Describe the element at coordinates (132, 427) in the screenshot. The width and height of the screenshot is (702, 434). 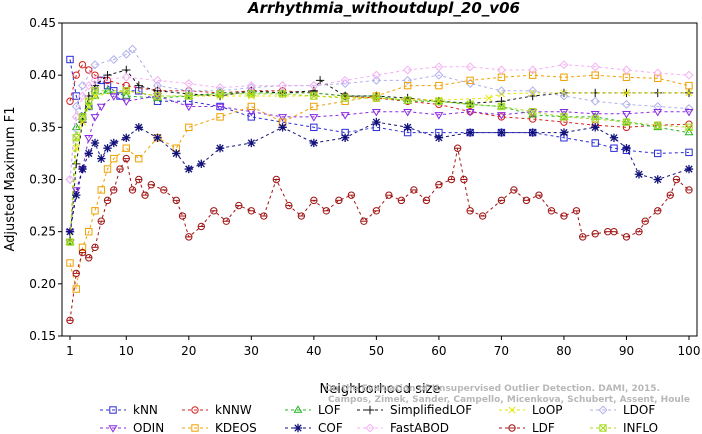
I see `legend-item-odin: ODIN` at that location.